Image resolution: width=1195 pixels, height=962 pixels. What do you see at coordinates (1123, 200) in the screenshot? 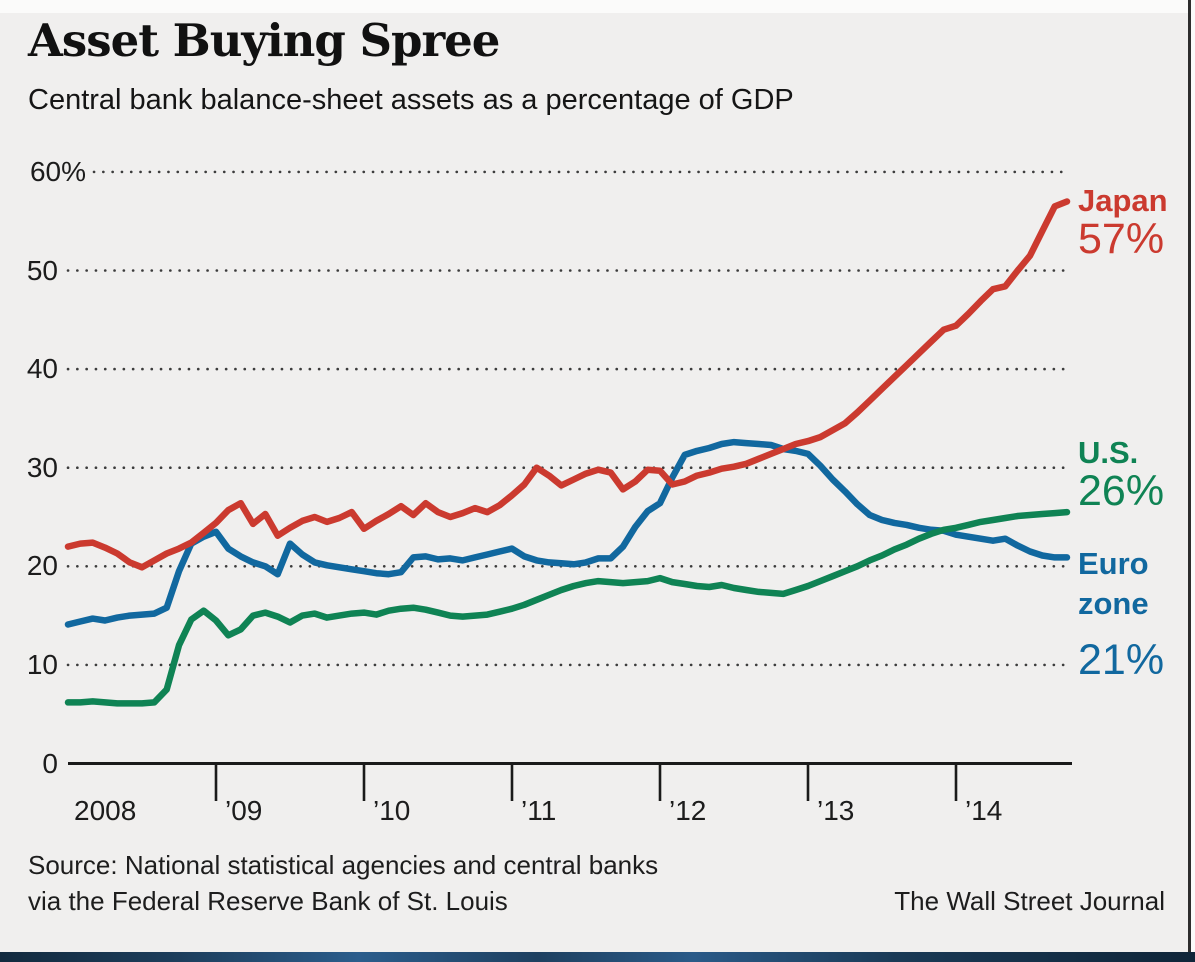
I see `series-label-japan: Japan` at bounding box center [1123, 200].